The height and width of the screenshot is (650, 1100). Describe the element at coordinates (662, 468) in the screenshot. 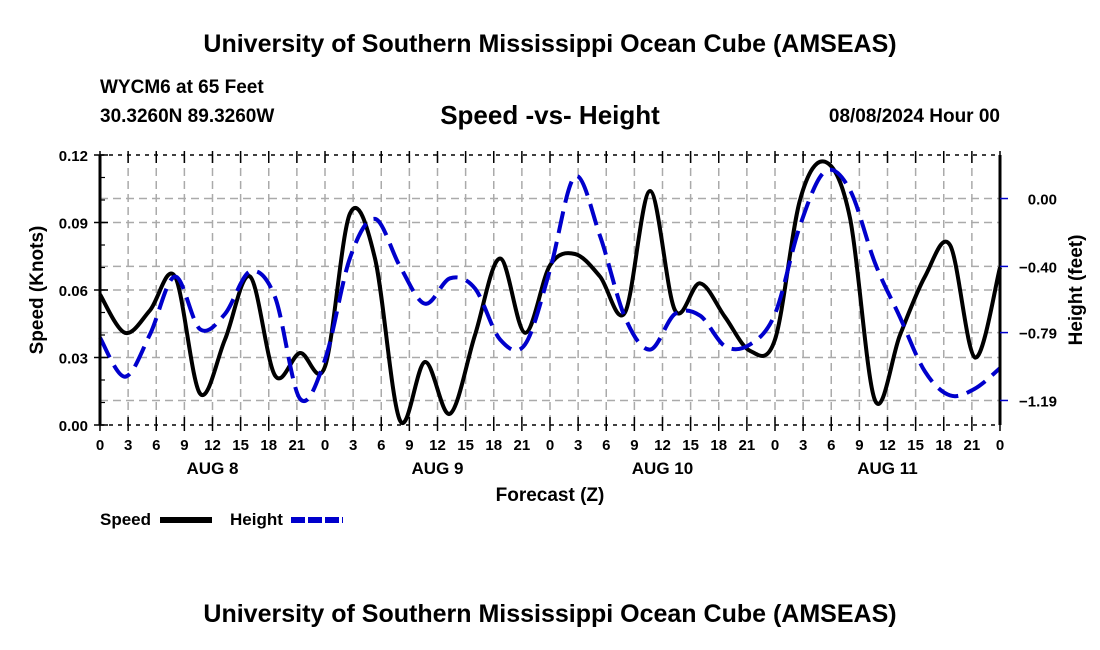

I see `day-label: AUG 10` at that location.